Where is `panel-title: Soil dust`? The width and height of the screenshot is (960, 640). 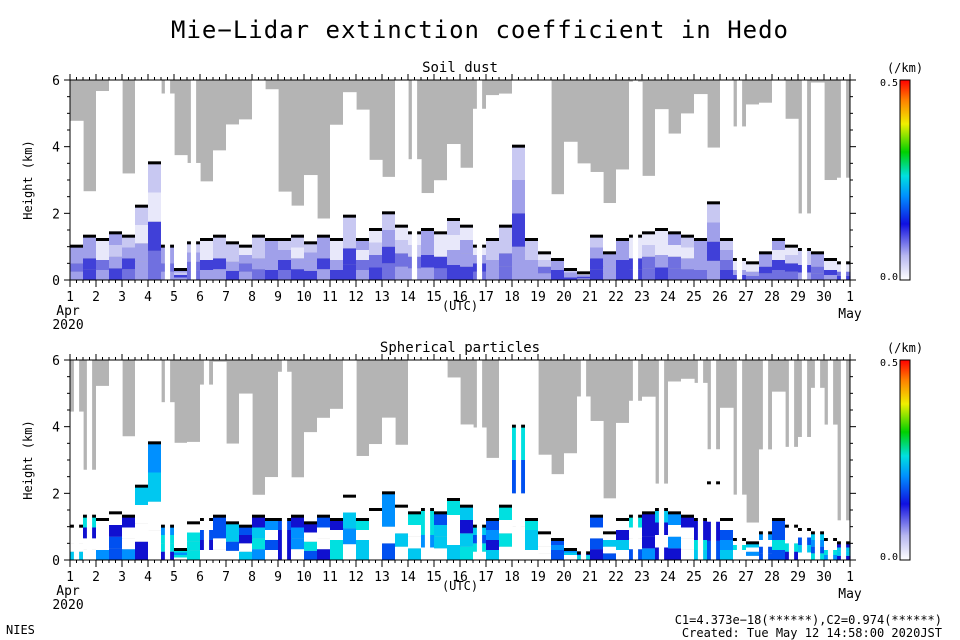
panel-title: Soil dust is located at coordinates (460, 68).